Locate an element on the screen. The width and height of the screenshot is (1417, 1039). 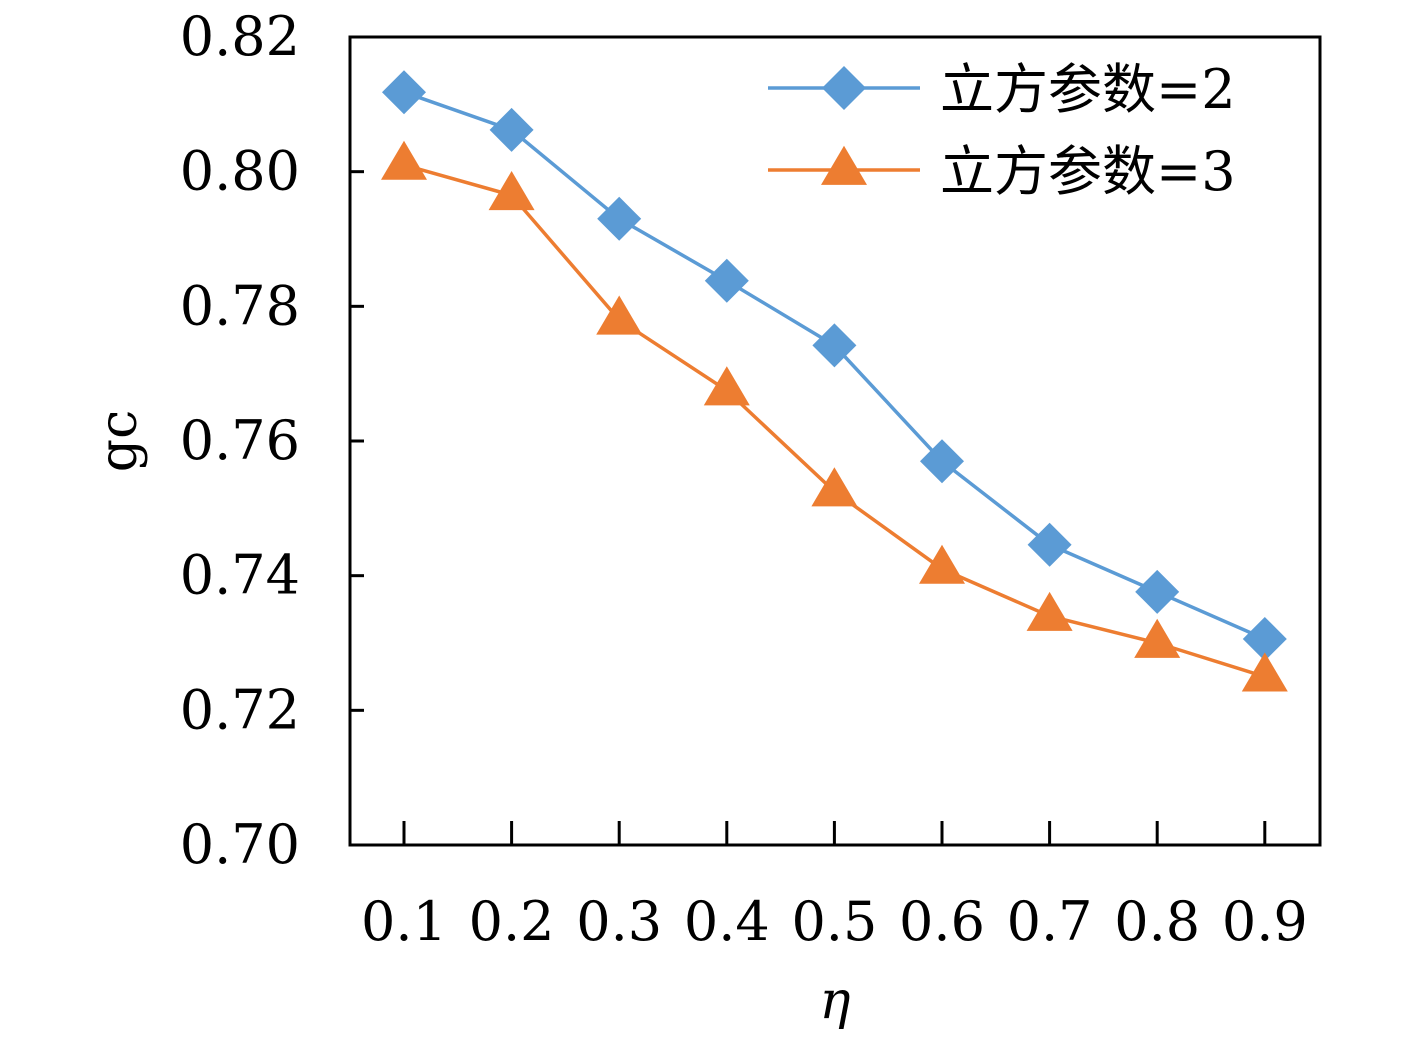
y-tick-label: 0.82 is located at coordinates (240, 36).